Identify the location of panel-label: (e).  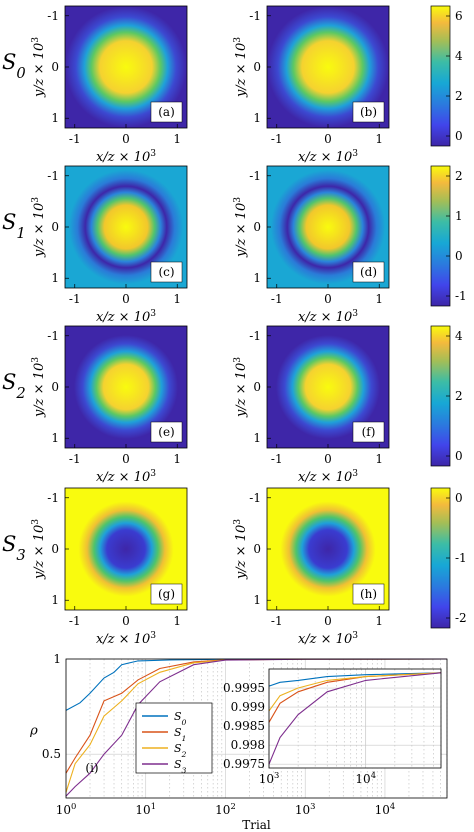
(166, 432).